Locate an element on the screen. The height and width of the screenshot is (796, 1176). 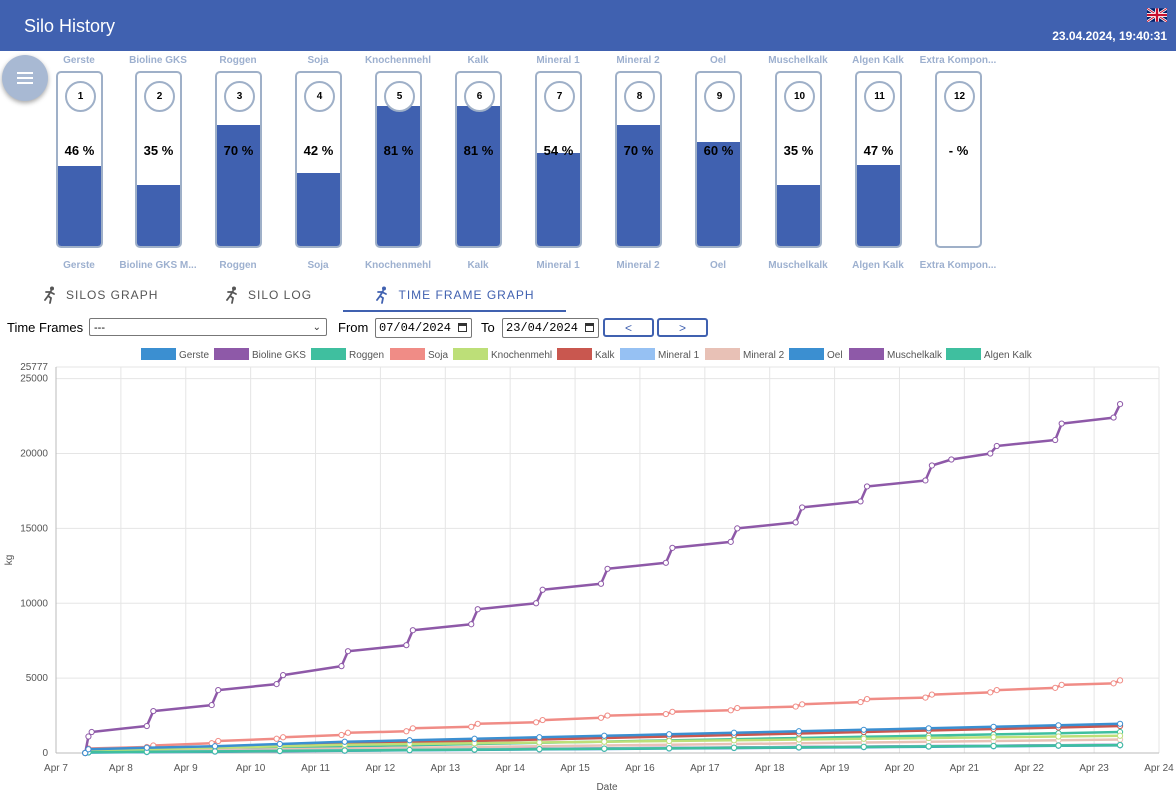
uk-flag-icon is located at coordinates (1157, 15).